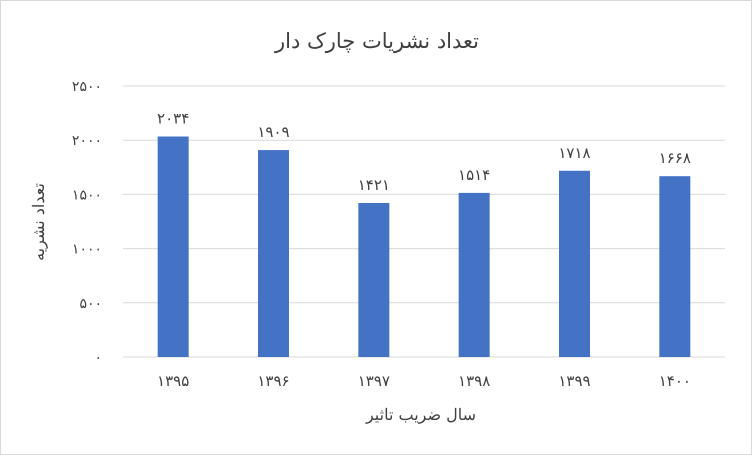 This screenshot has height=458, width=752. What do you see at coordinates (273, 132) in the screenshot?
I see `data-label: ۱۹۰۹` at bounding box center [273, 132].